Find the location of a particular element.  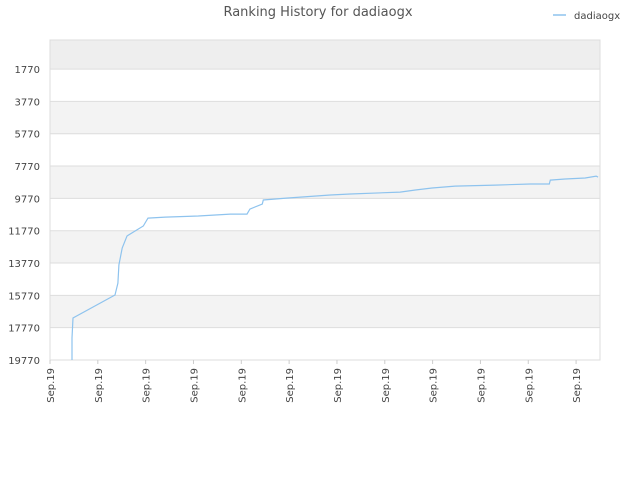

y-tick-label: 1770 is located at coordinates (27, 70).